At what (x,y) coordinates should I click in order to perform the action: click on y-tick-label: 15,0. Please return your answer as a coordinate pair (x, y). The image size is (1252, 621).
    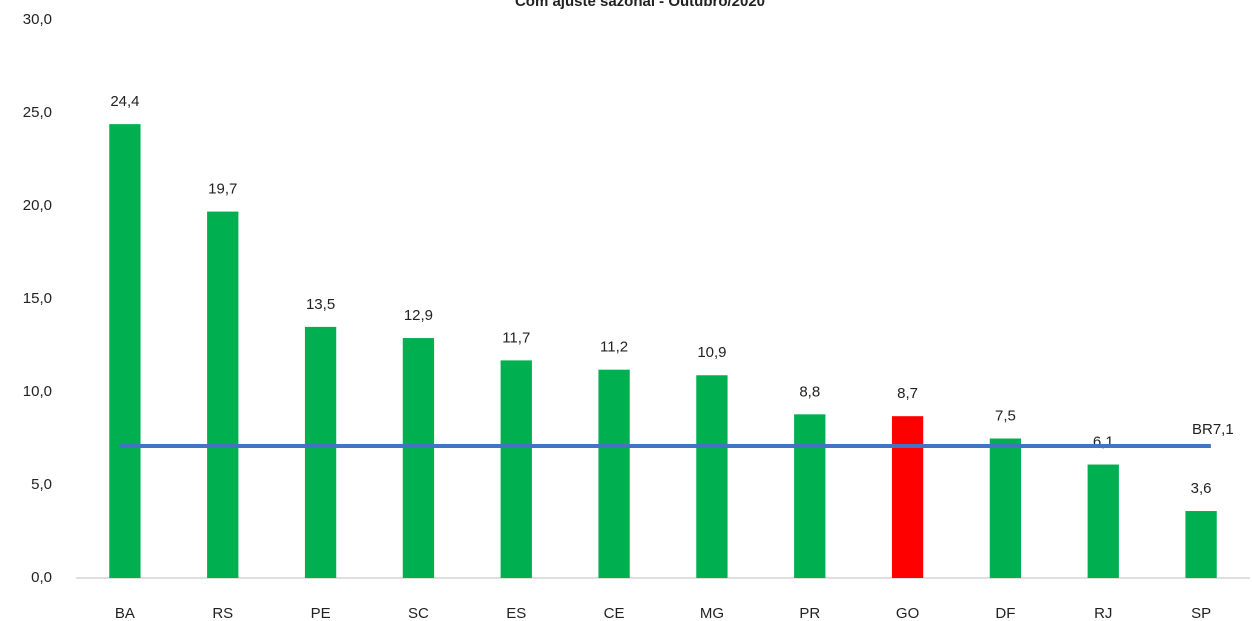
    Looking at the image, I should click on (37, 298).